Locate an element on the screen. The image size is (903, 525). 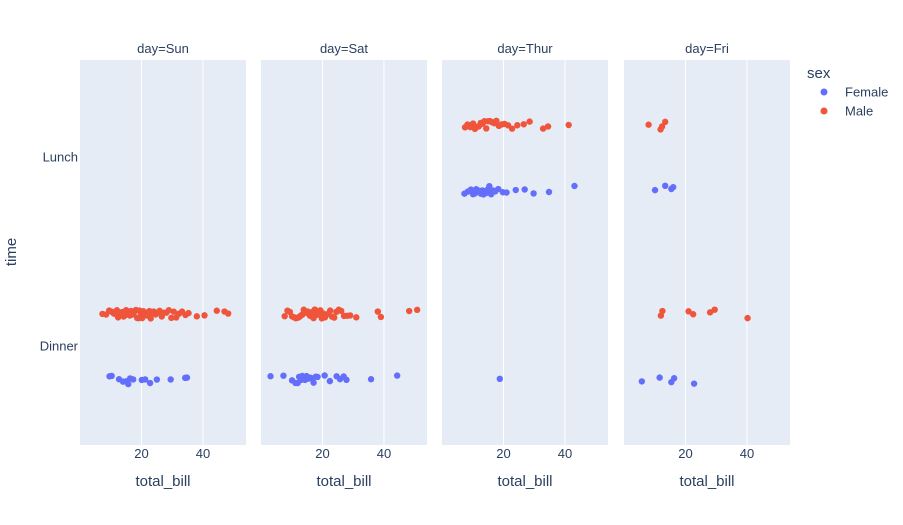
facet-title: day=Fri is located at coordinates (707, 48).